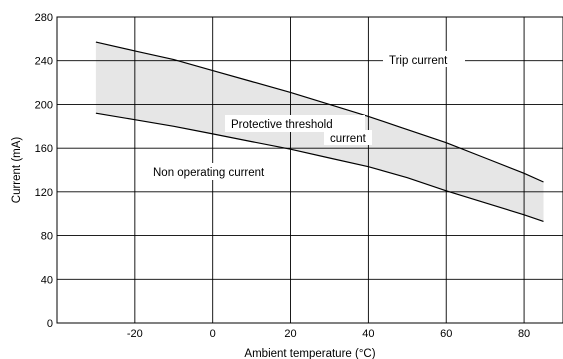  What do you see at coordinates (282, 125) in the screenshot?
I see `band-label-line1: Protective threshold` at bounding box center [282, 125].